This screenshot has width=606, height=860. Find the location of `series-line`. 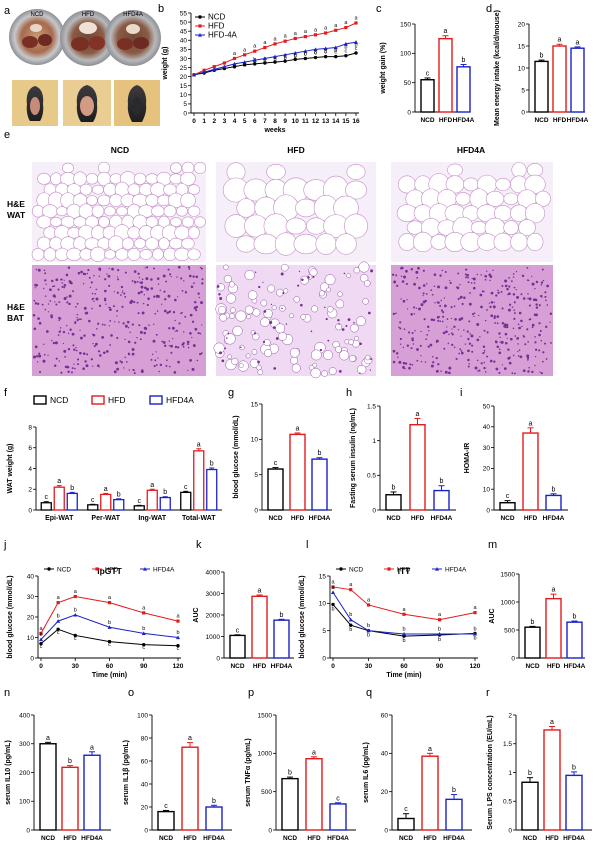

series-line is located at coordinates (109, 637).